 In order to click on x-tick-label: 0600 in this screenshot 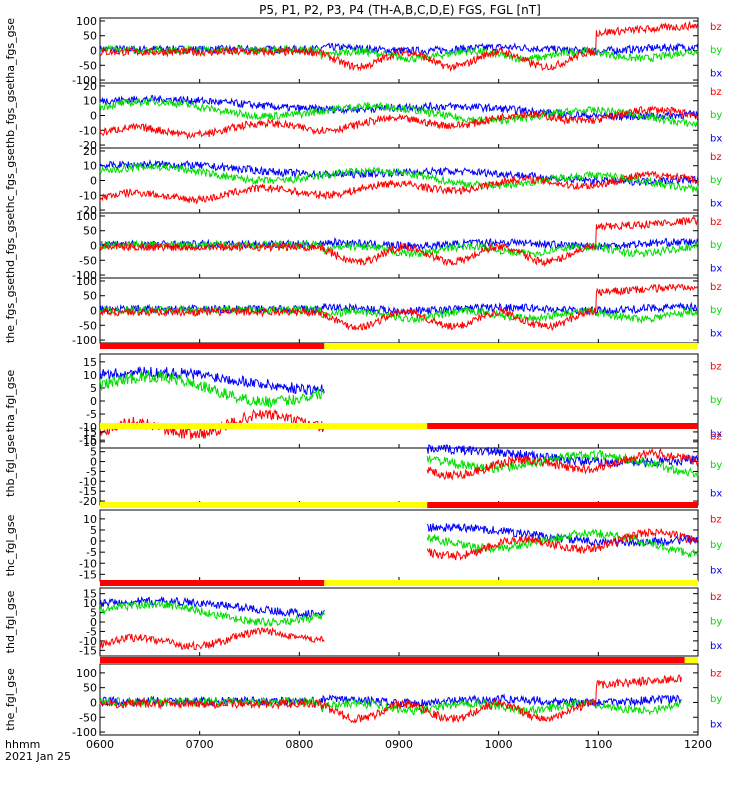, I will do `click(100, 744)`.